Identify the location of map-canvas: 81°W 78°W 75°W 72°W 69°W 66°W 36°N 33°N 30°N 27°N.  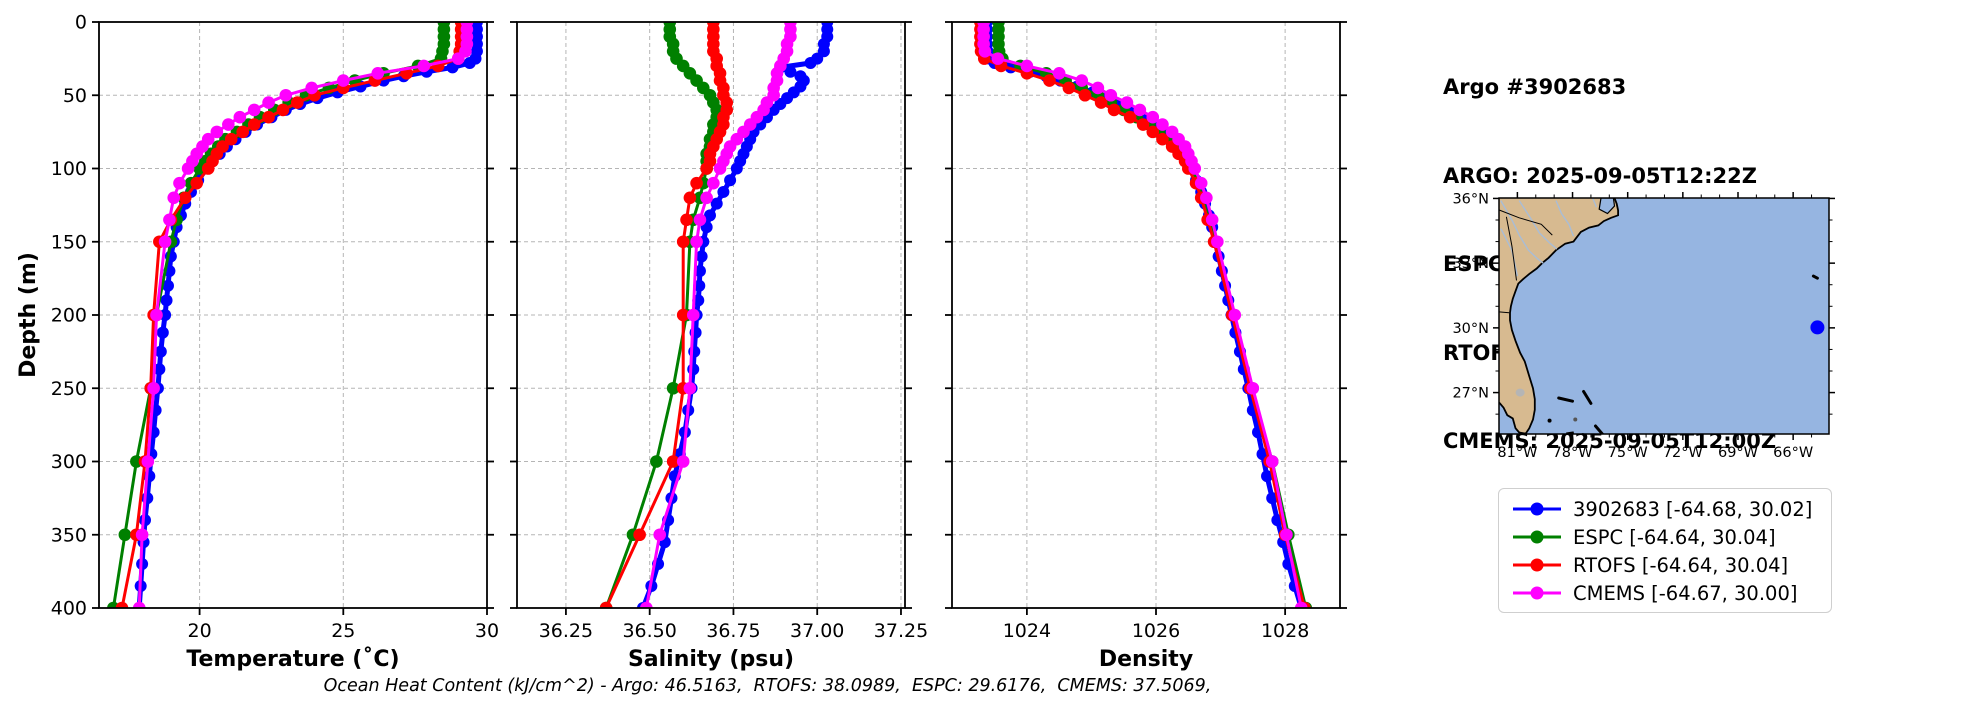
(1643, 326).